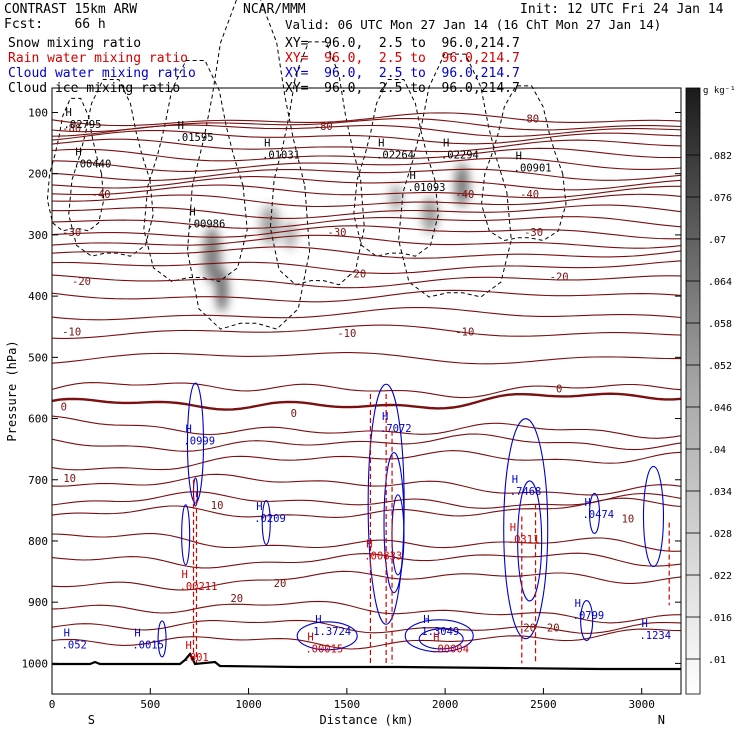 This screenshot has height=740, width=740. Describe the element at coordinates (655, 636) in the screenshot. I see `max-value: .1234` at that location.